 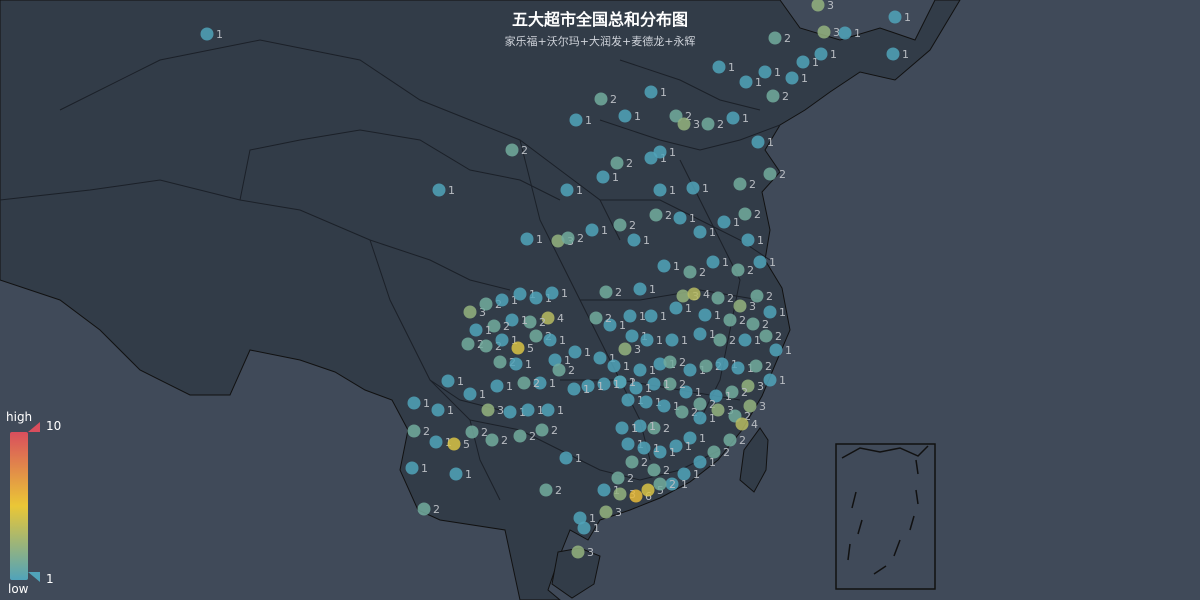 What do you see at coordinates (19, 506) in the screenshot?
I see `visual-map-gradient-bar` at bounding box center [19, 506].